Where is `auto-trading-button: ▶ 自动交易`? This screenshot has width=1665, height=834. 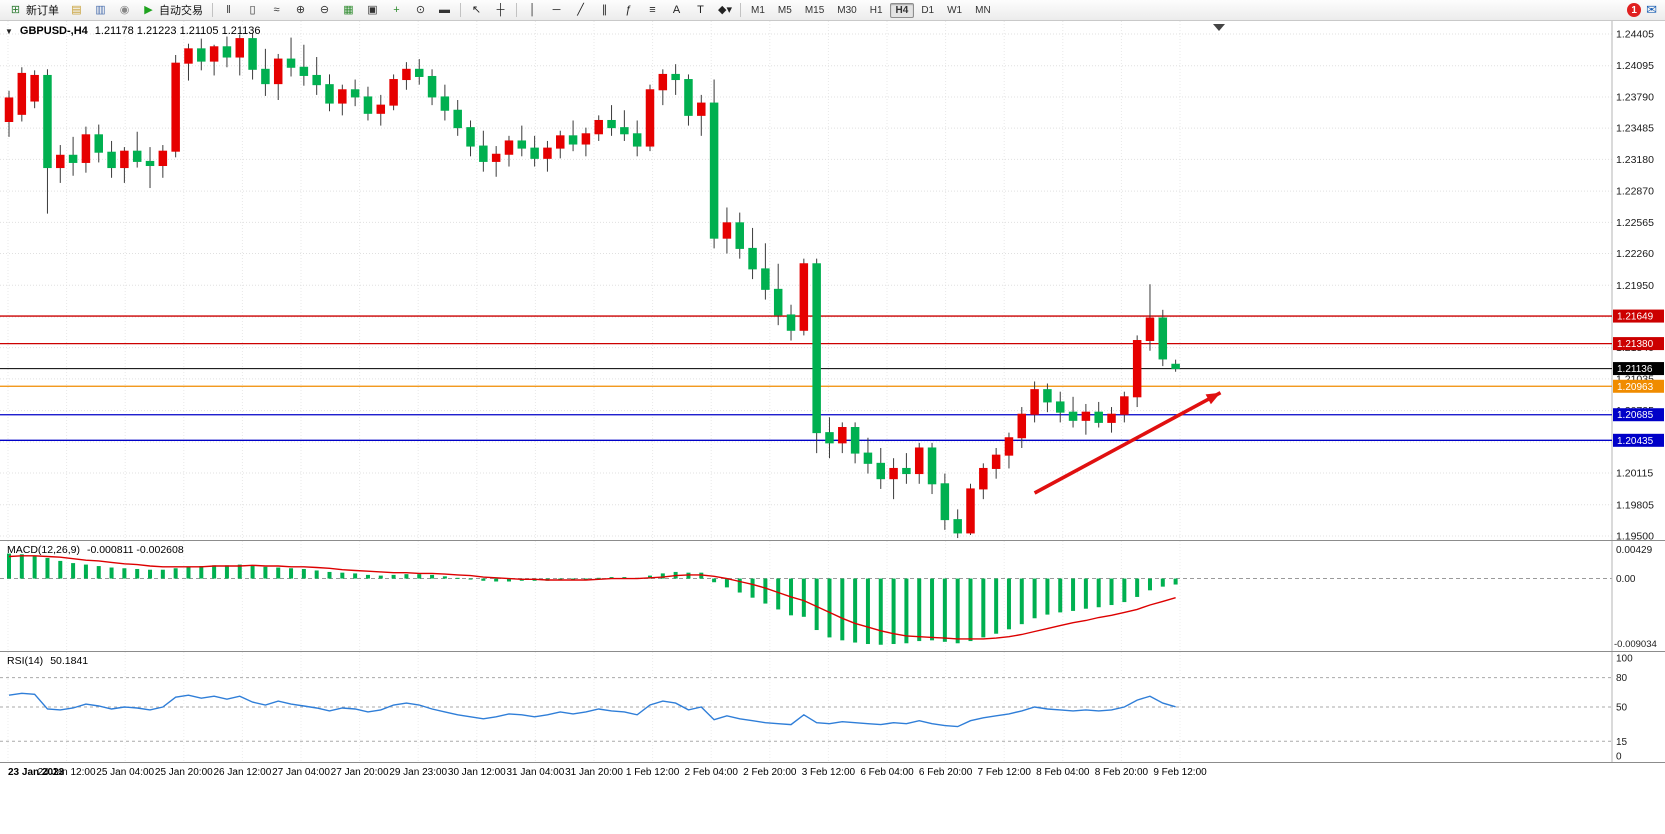
auto-trading-button: ▶ 自动交易 is located at coordinates (172, 10).